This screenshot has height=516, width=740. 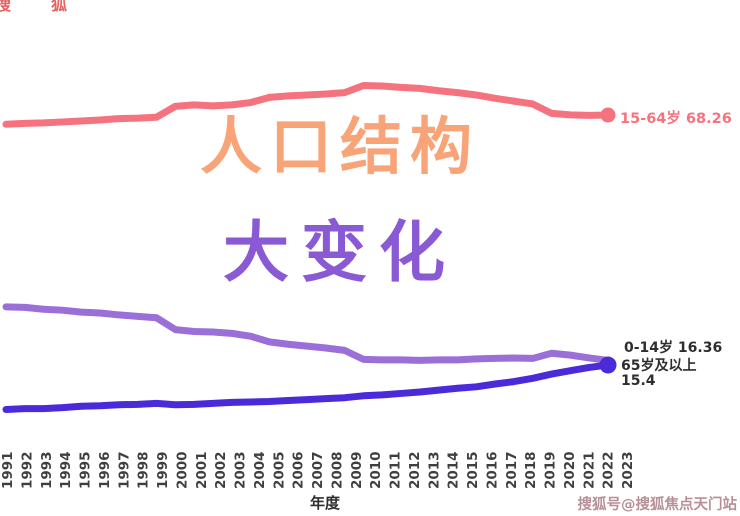 What do you see at coordinates (318, 470) in the screenshot?
I see `x-tick-label: 2007` at bounding box center [318, 470].